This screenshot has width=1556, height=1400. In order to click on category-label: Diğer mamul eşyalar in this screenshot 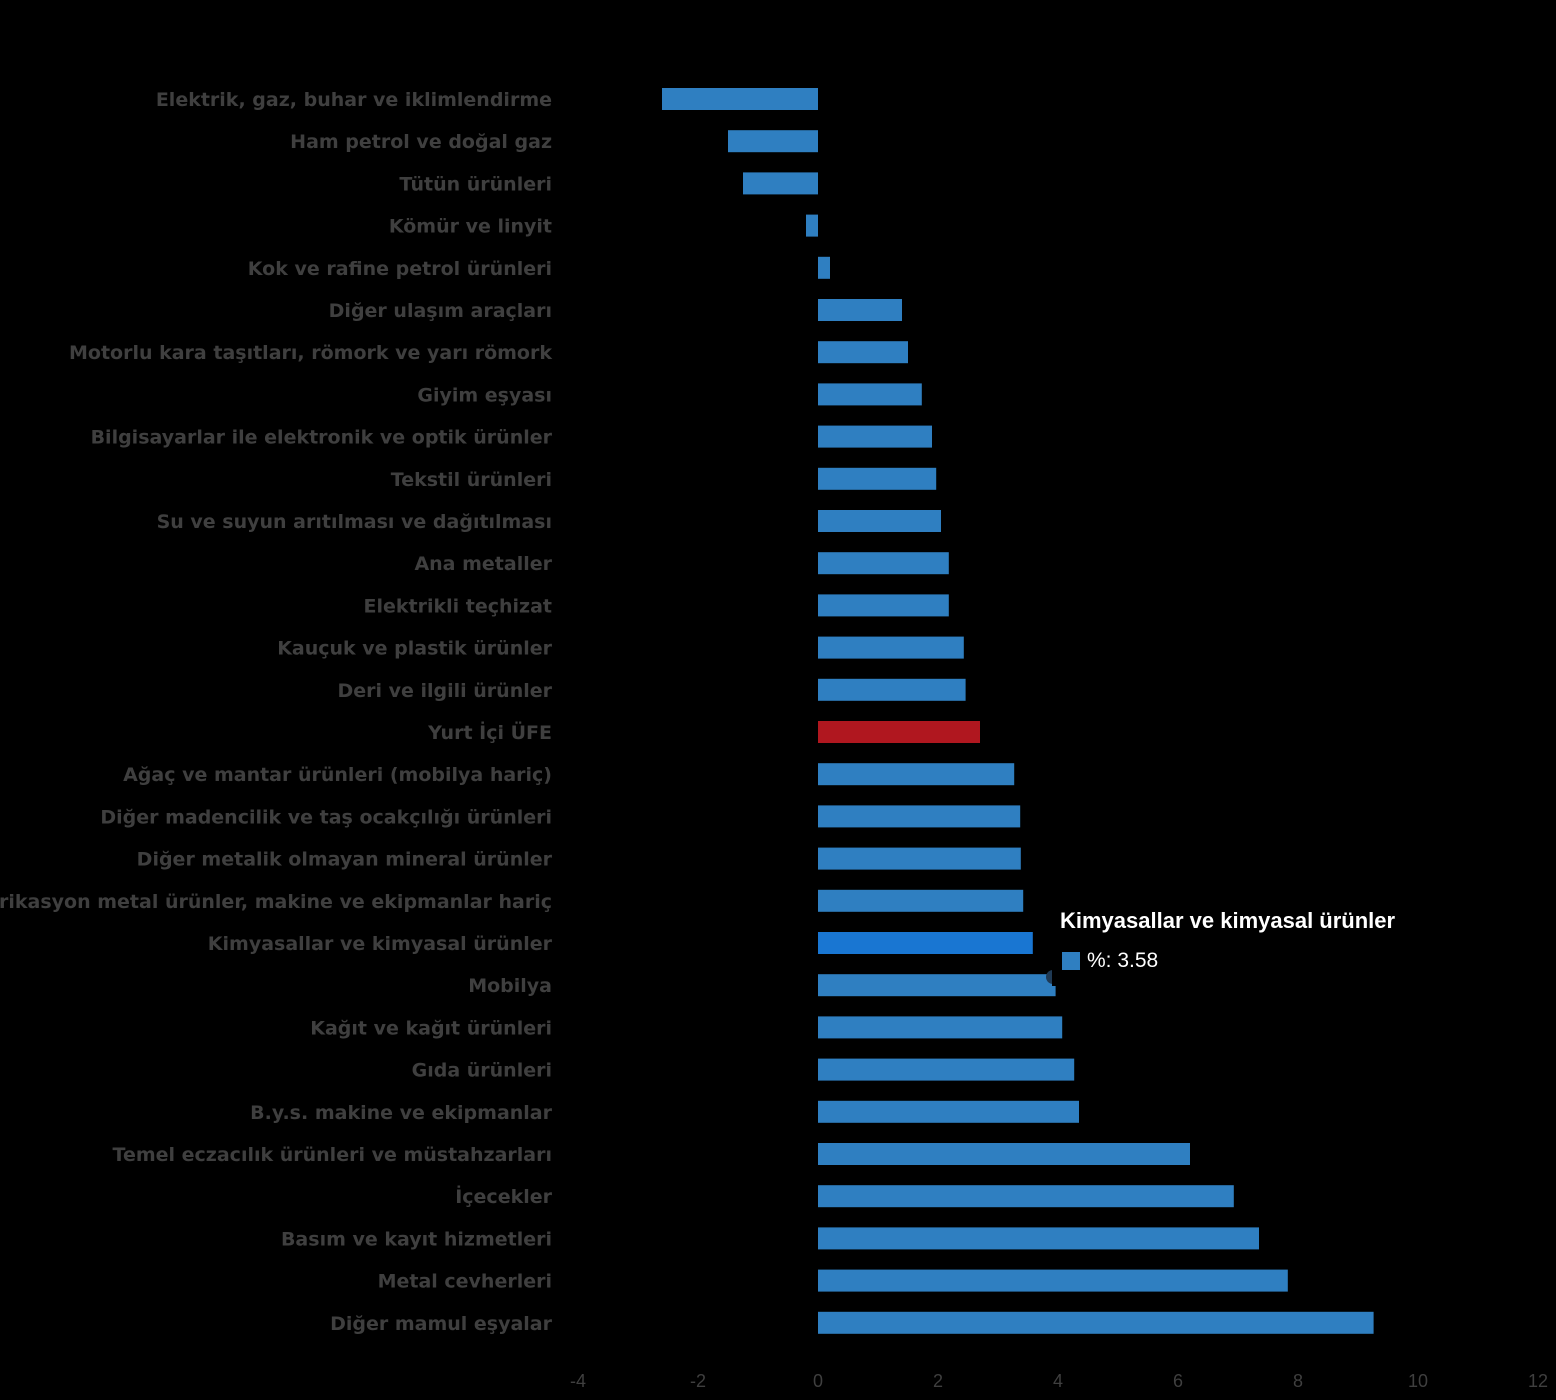, I will do `click(441, 1324)`.